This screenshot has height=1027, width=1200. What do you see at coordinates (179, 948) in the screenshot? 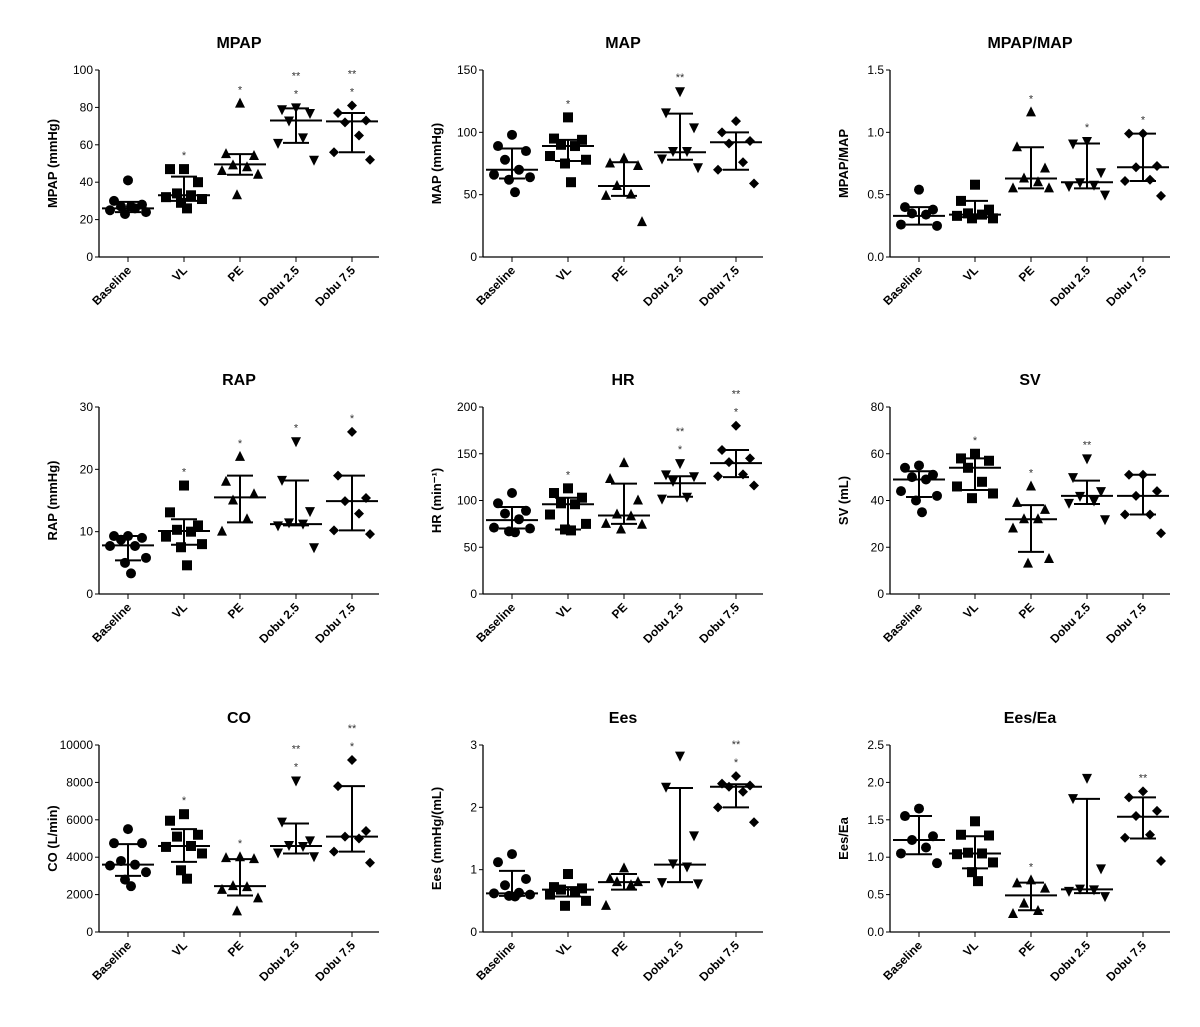
I see `x-tick-label: VL` at bounding box center [179, 948].